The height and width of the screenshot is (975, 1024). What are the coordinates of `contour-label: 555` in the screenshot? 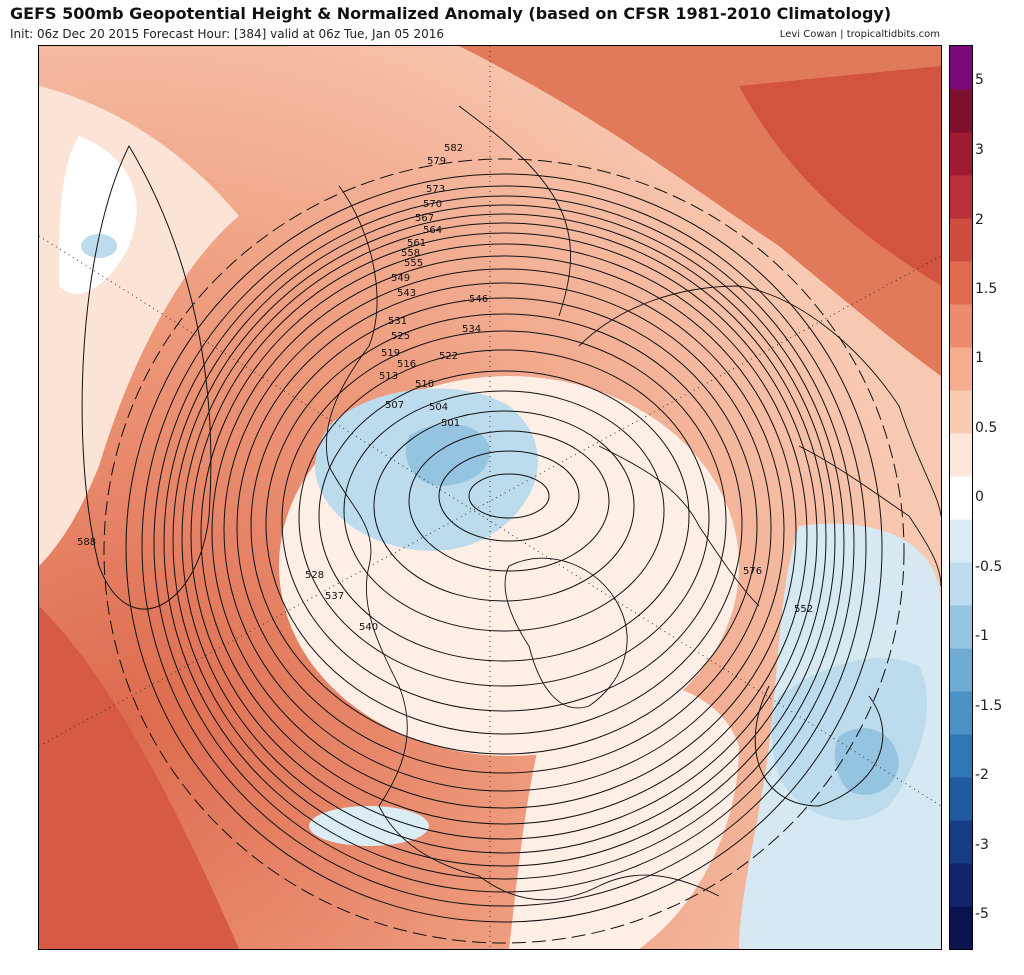 It's located at (413, 263).